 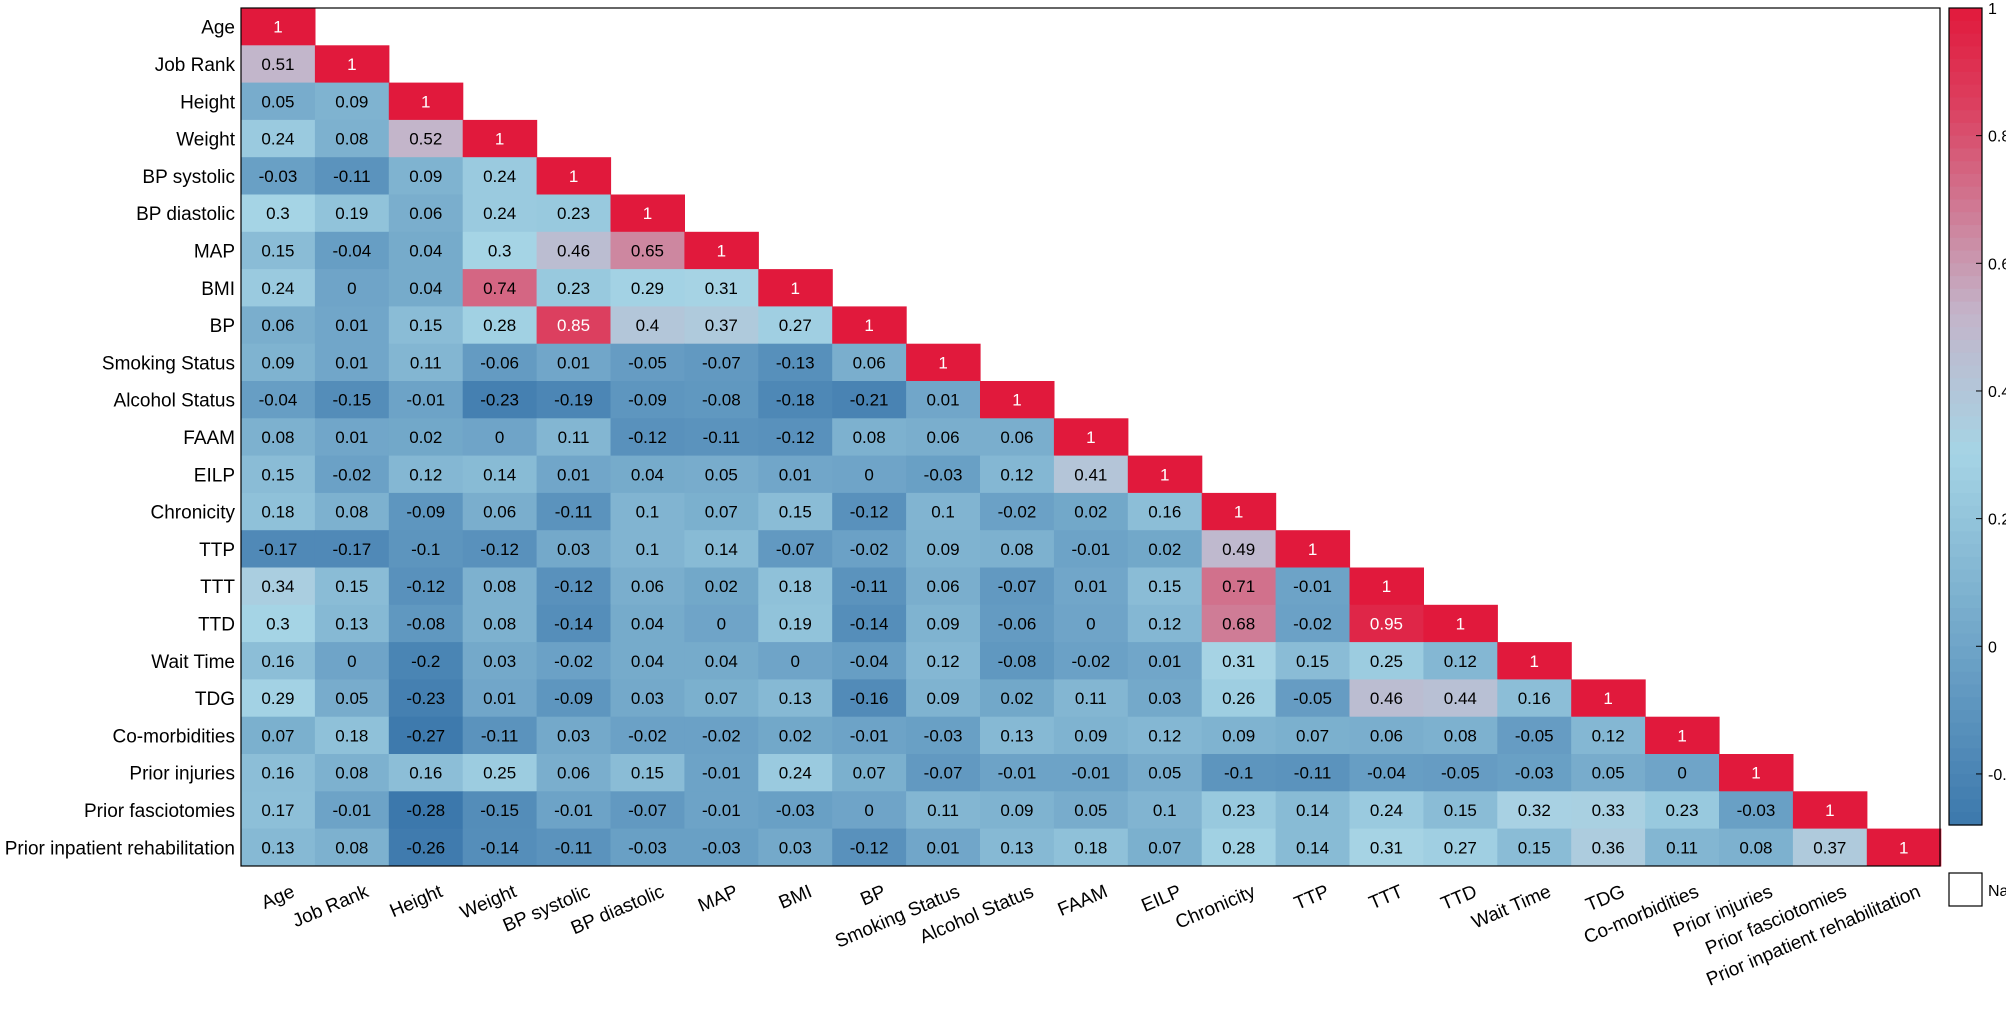 What do you see at coordinates (1016, 474) in the screenshot?
I see `cell-value-label: 0.12` at bounding box center [1016, 474].